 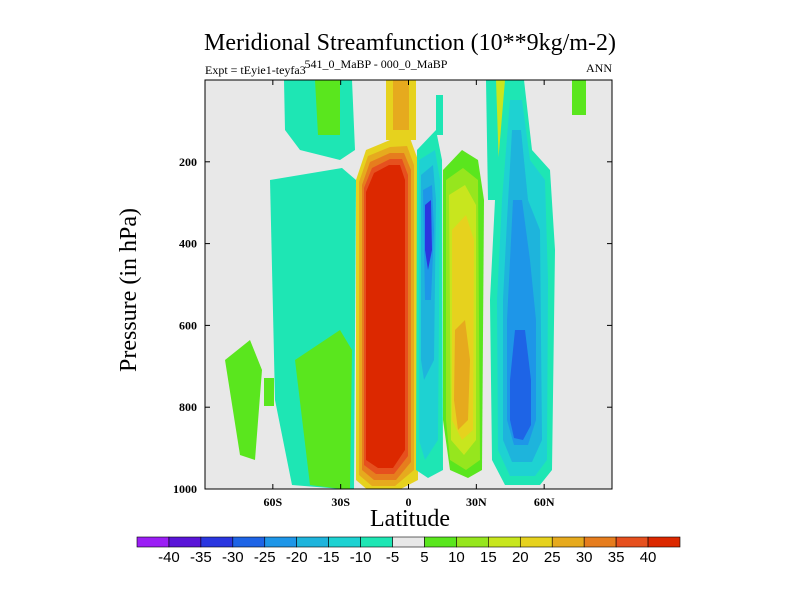 What do you see at coordinates (584, 557) in the screenshot?
I see `colorbar-label: 30` at bounding box center [584, 557].